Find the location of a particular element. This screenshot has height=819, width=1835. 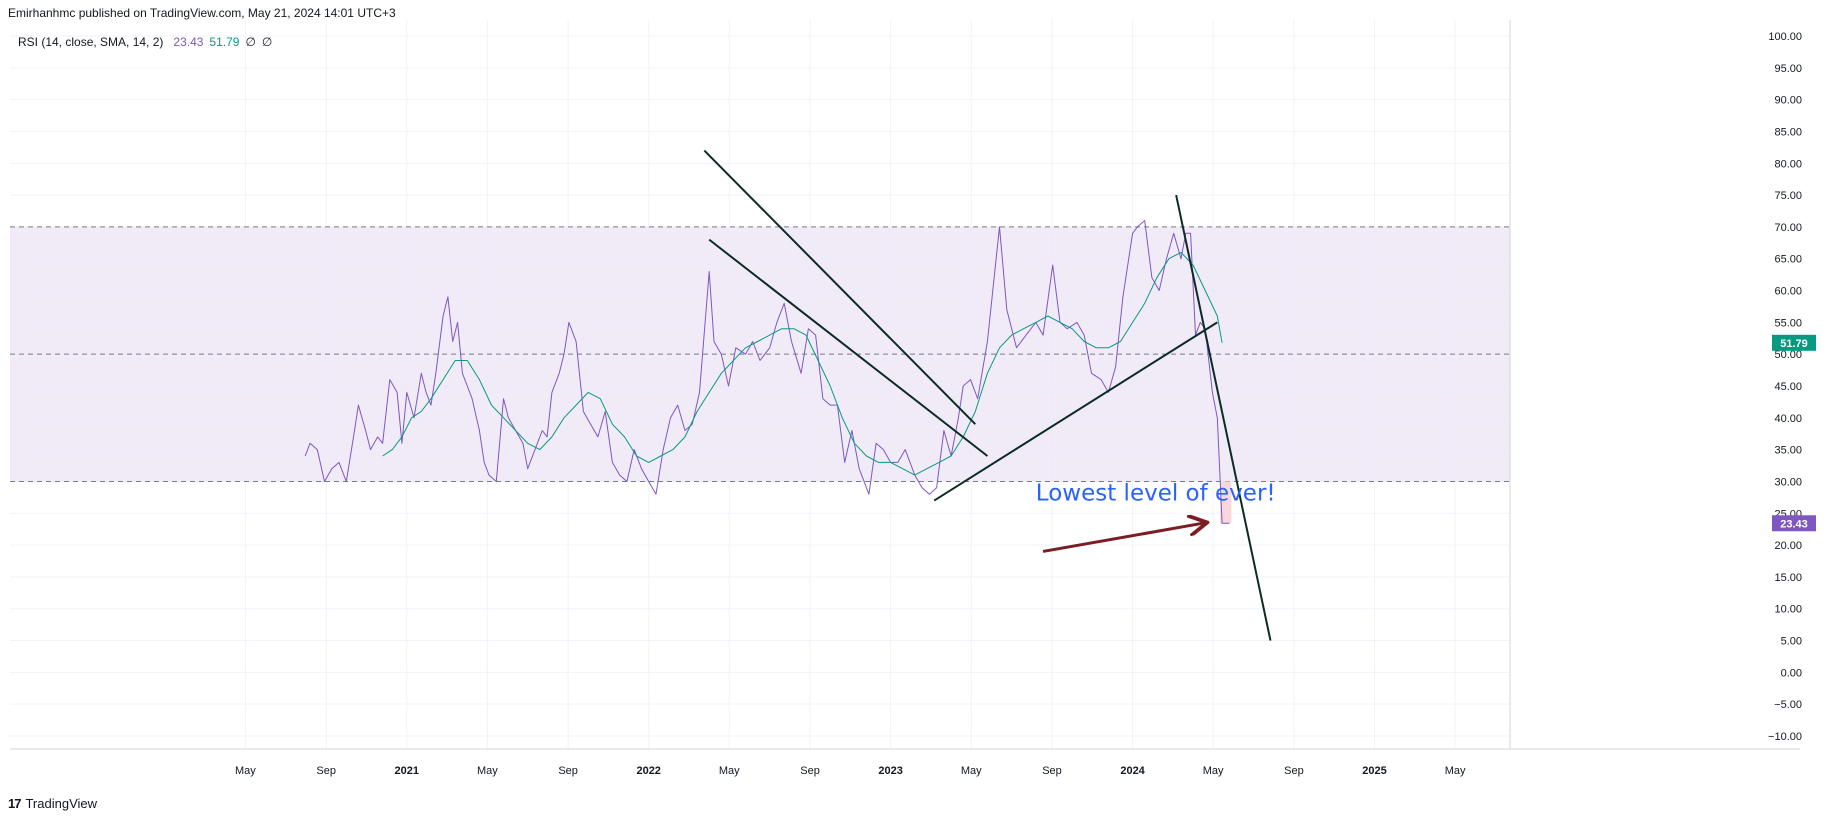

rsi-value-badge-box is located at coordinates (1794, 523).